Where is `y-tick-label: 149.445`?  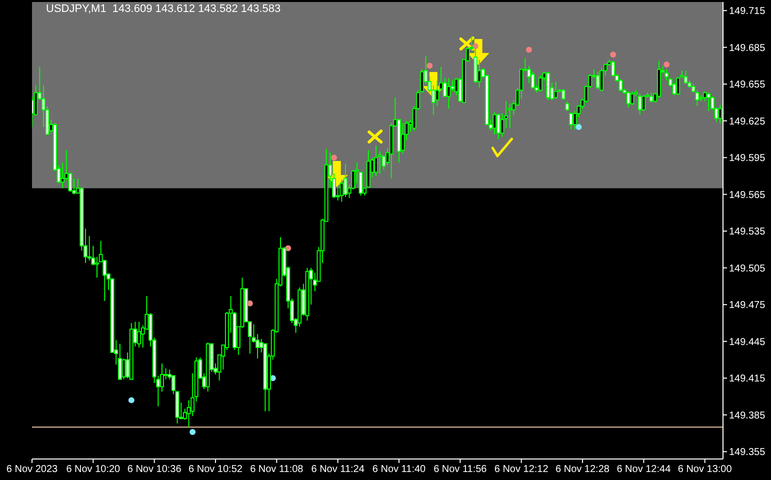
y-tick-label: 149.445 is located at coordinates (747, 342).